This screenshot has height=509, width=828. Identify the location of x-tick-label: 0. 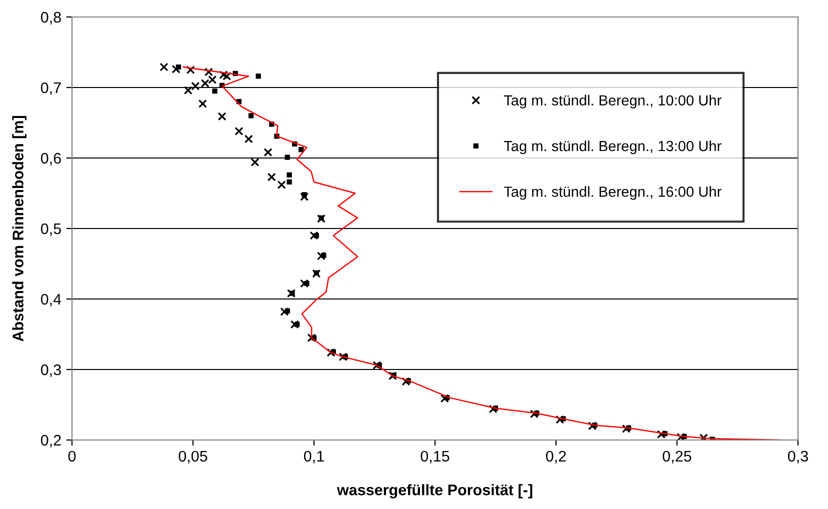
(72, 456).